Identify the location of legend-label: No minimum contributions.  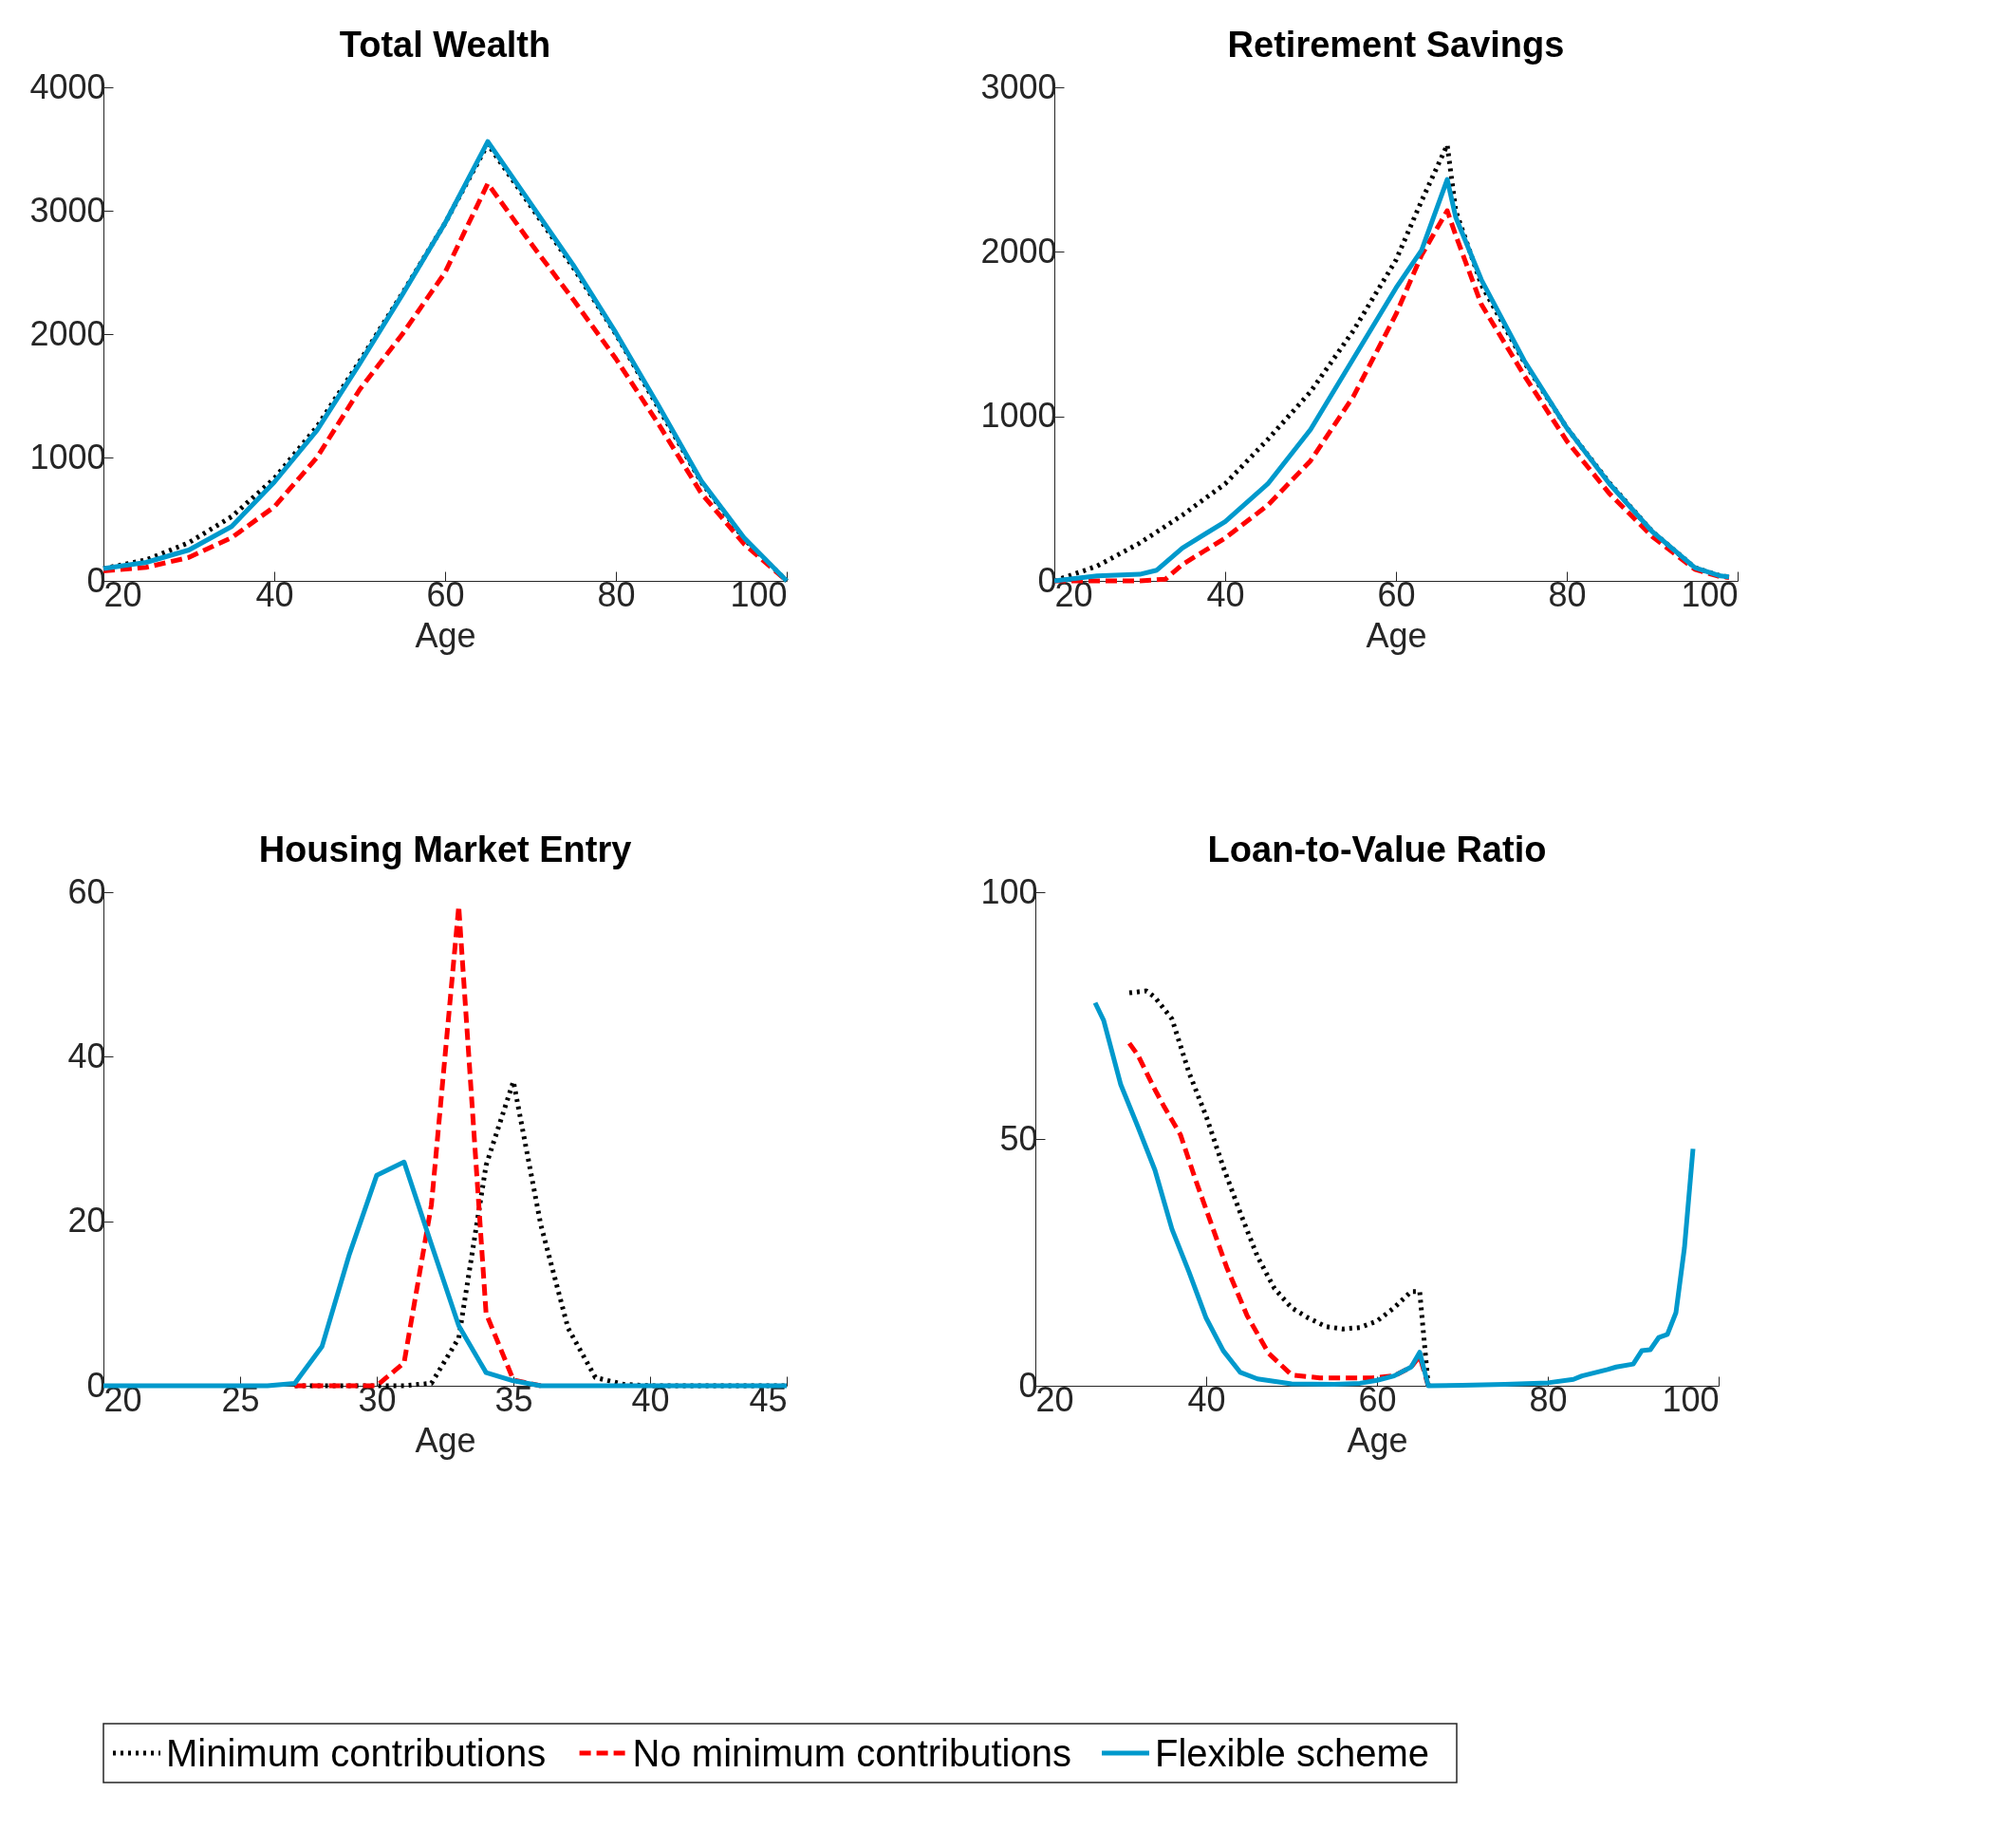
(851, 1753).